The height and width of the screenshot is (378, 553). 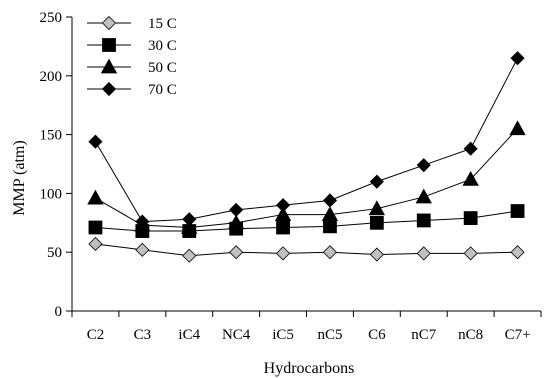 What do you see at coordinates (162, 90) in the screenshot?
I see `legend-label: 70 C` at bounding box center [162, 90].